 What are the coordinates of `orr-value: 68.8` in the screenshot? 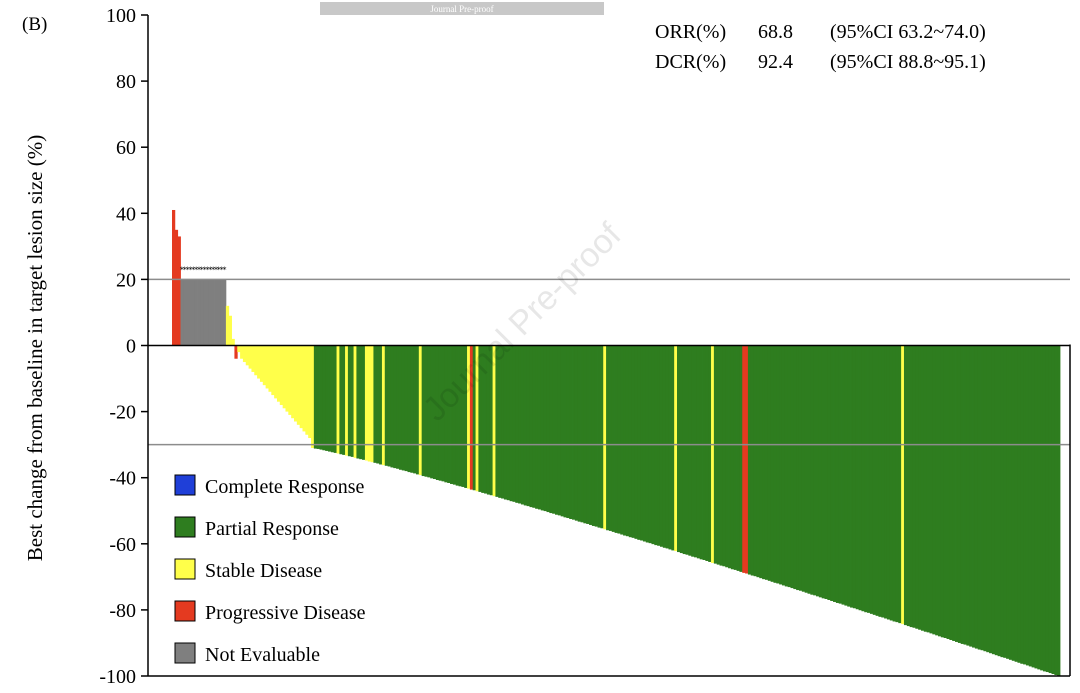 It's located at (775, 32).